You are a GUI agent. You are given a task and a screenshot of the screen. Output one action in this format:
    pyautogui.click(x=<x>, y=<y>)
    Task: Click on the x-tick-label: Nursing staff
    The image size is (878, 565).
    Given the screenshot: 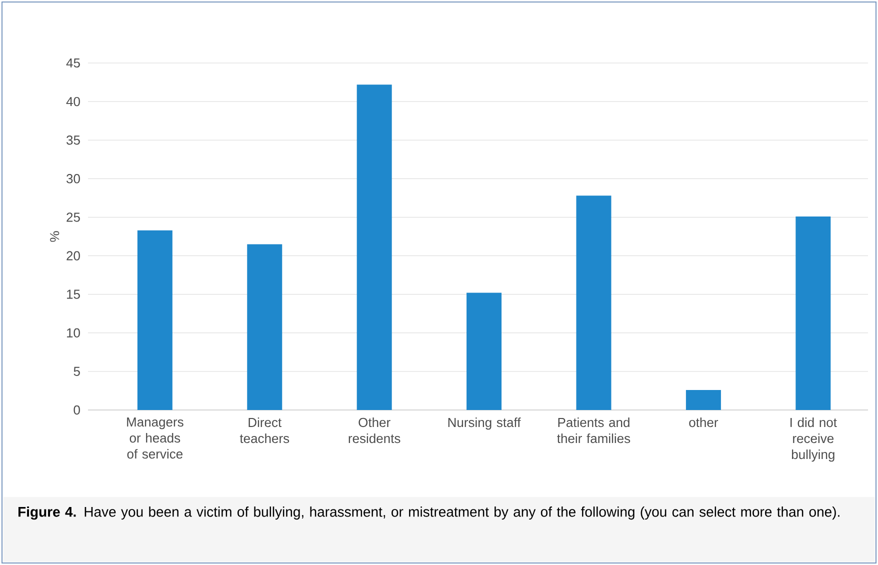 What is the action you would take?
    pyautogui.click(x=484, y=424)
    